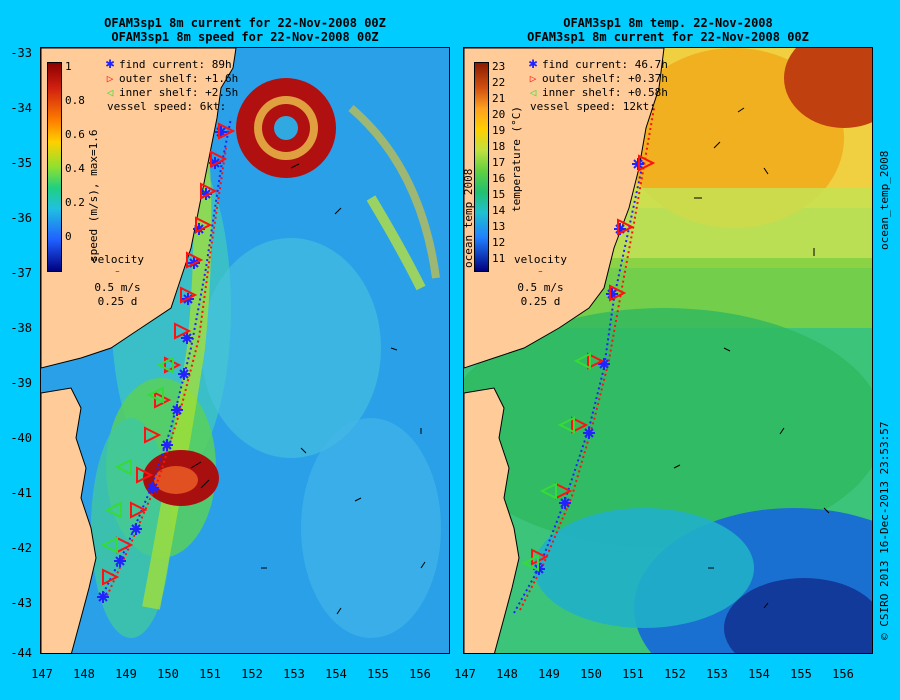 The height and width of the screenshot is (700, 900). I want to click on cbar-tick: 1, so click(68, 66).